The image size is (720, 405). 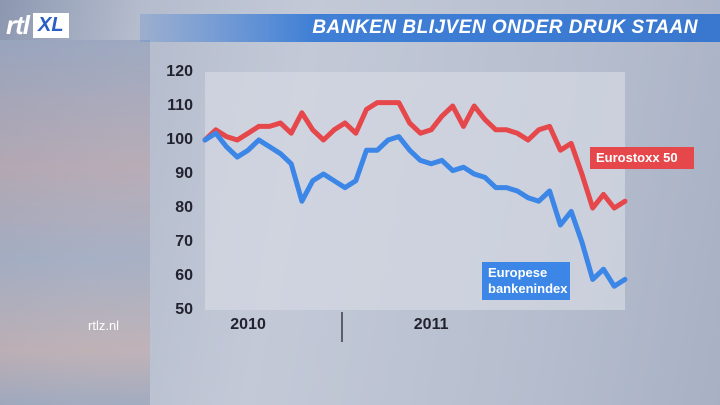 What do you see at coordinates (505, 27) in the screenshot?
I see `chart-title: BANKEN BLIJVEN ONDER DRUK STAAN` at bounding box center [505, 27].